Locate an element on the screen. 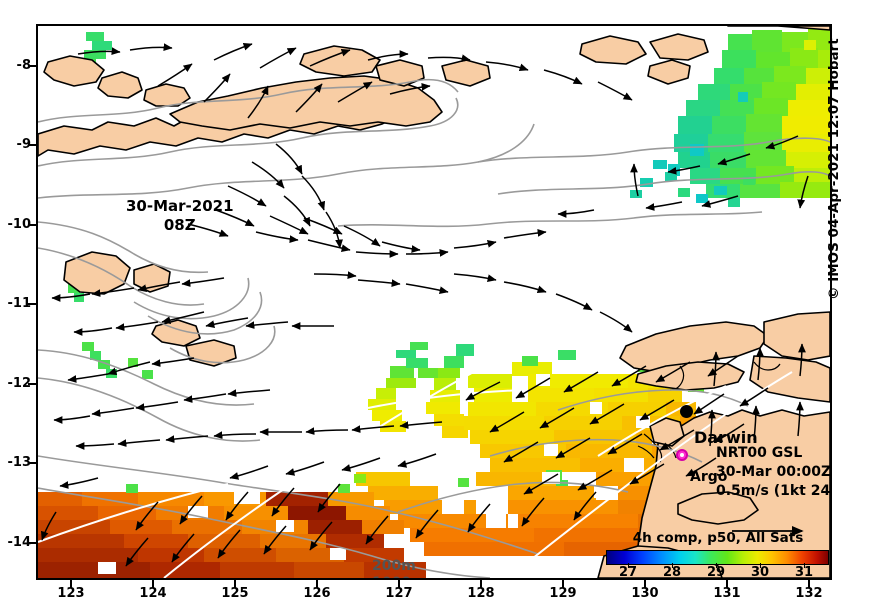 The height and width of the screenshot is (616, 869). imos-credit: © IMOS 04-Apr-2021 12:07 Hobart is located at coordinates (834, 169).